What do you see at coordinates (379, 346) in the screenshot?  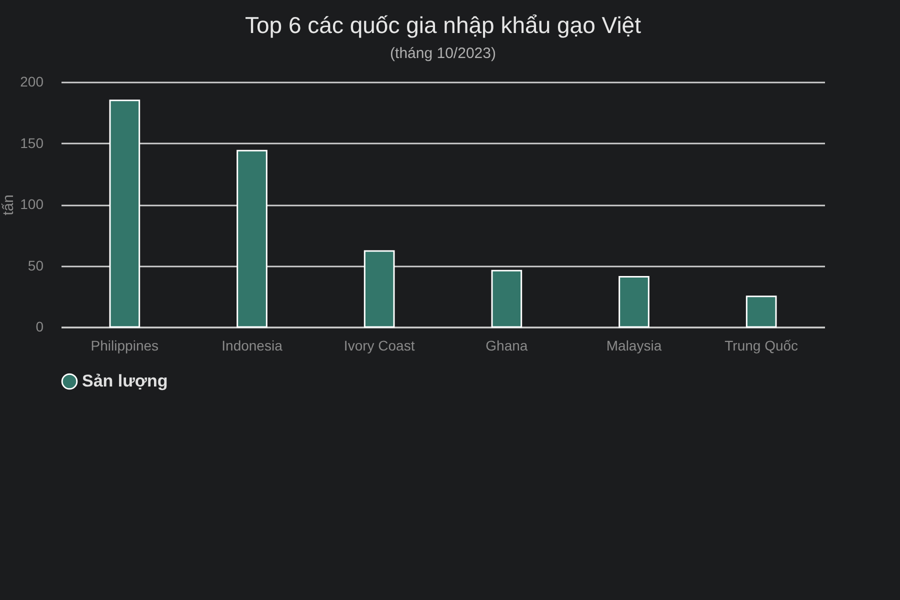 I see `x-tick-label: Ivory Coast` at bounding box center [379, 346].